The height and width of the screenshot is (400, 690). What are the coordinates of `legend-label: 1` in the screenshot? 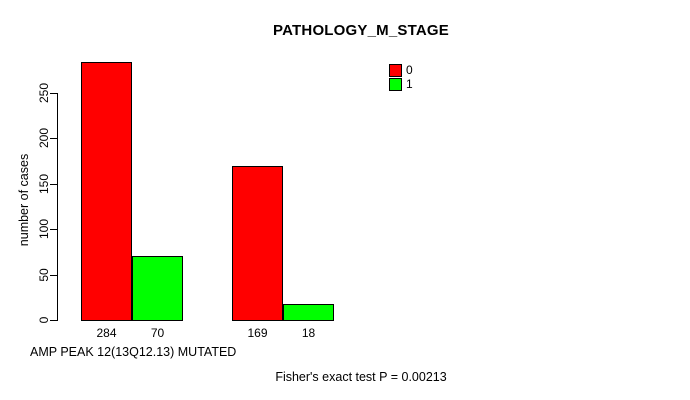 It's located at (409, 83).